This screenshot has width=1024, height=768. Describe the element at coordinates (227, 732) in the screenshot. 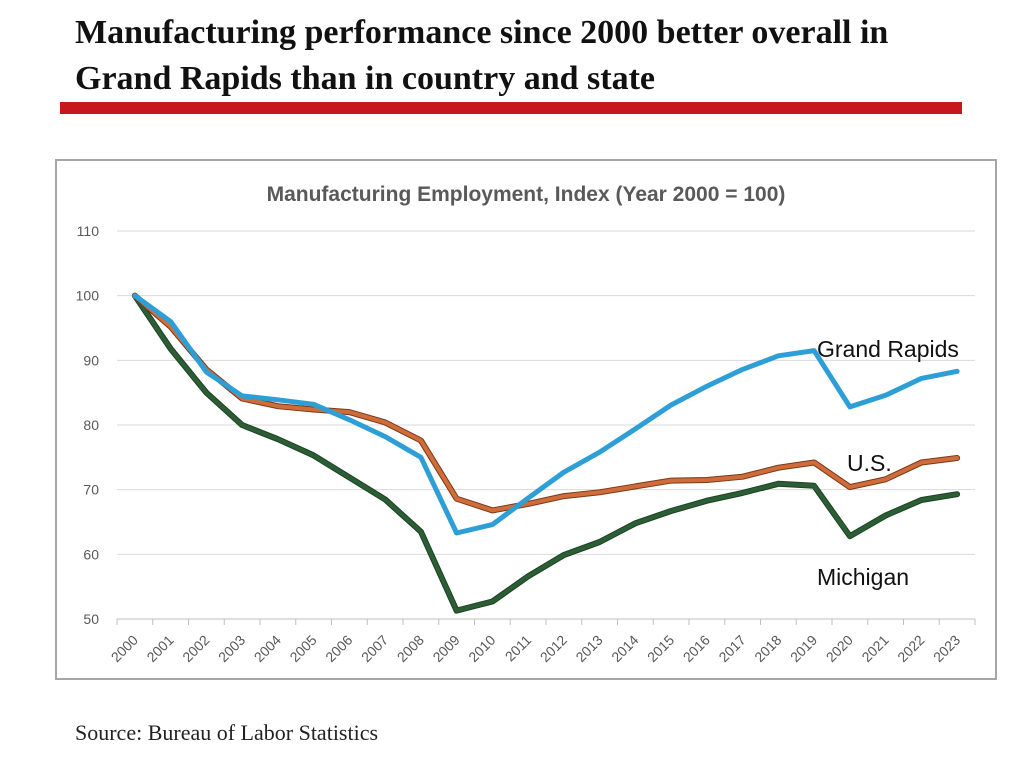

I see `source-note: Source: Bureau of Labor Statistics` at that location.